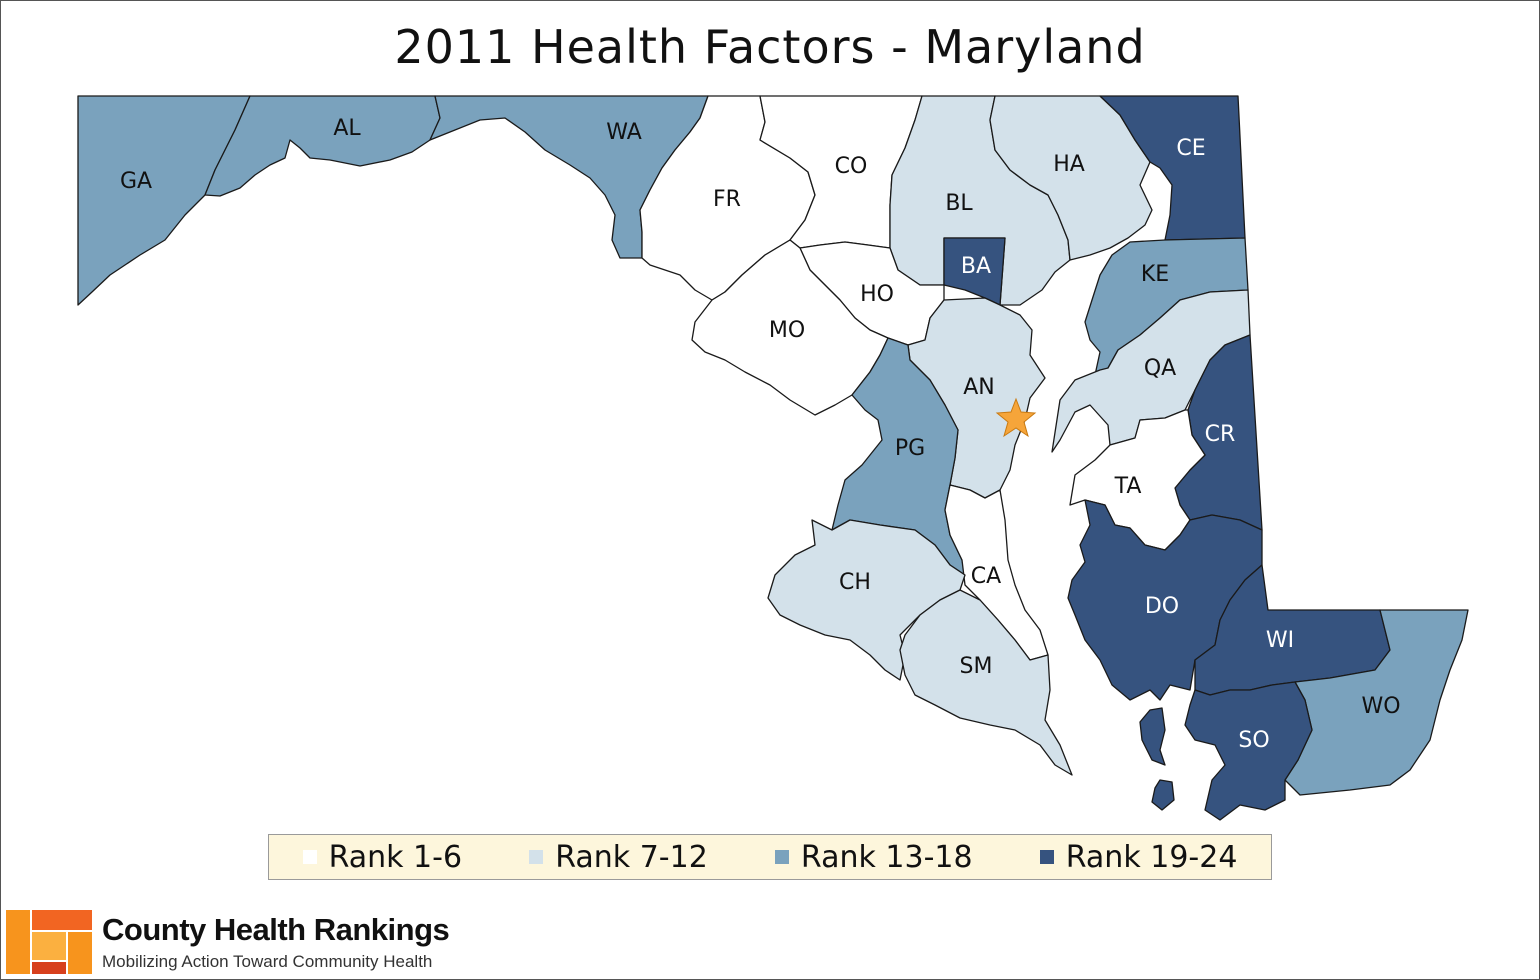 The image size is (1540, 980). I want to click on label-al: AL, so click(347, 128).